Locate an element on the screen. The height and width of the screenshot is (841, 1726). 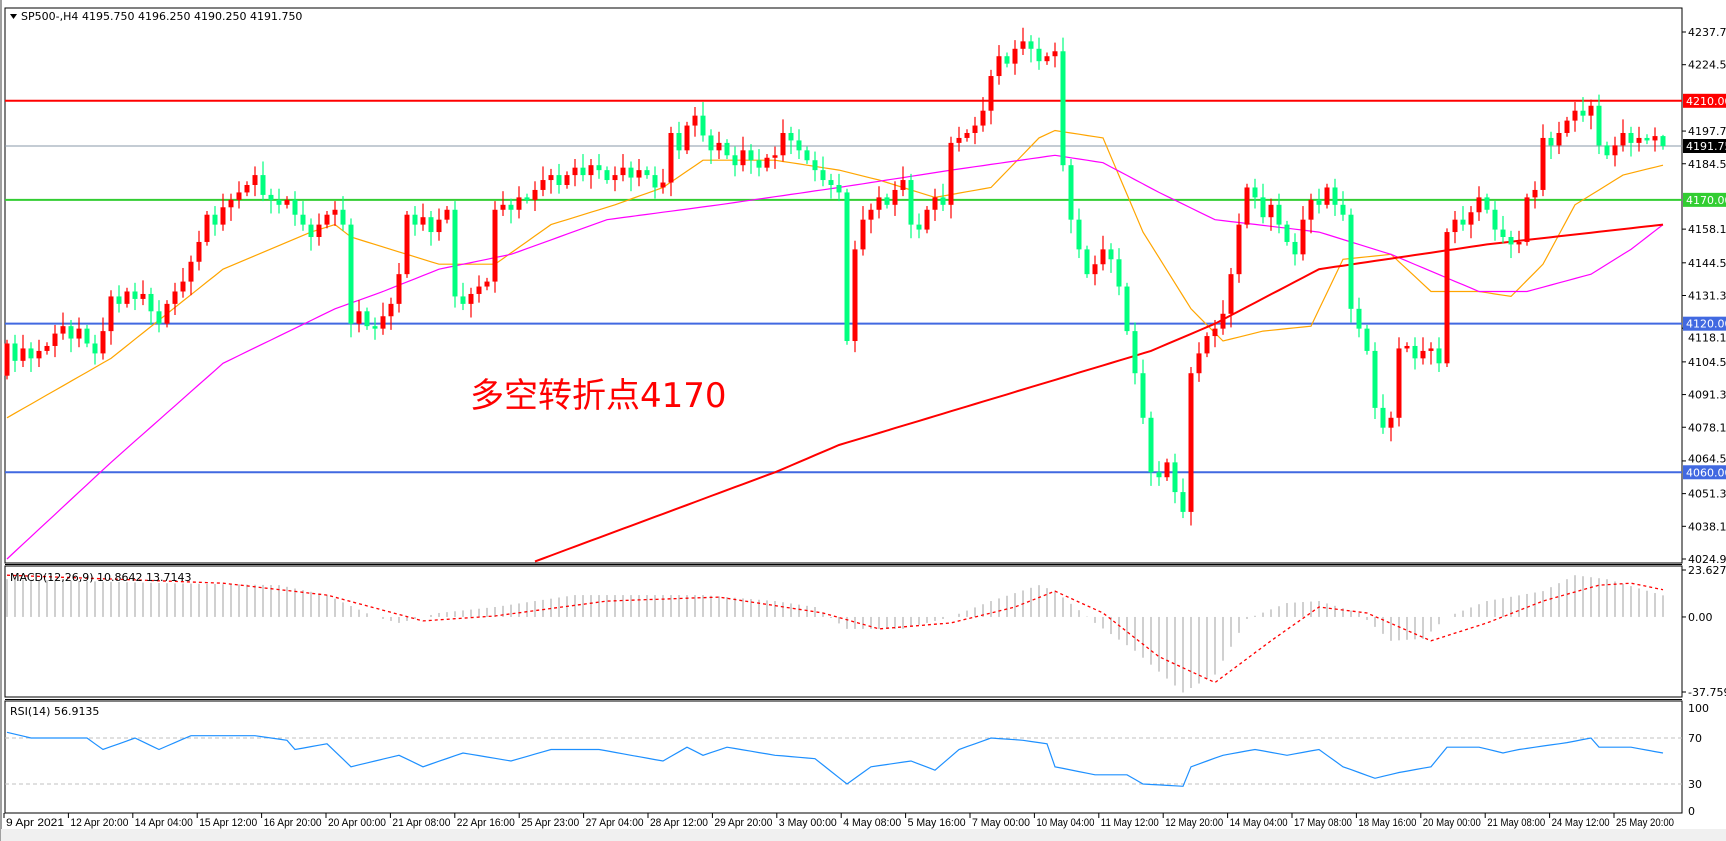
price-tick-label: 4118.180 is located at coordinates (1707, 338).